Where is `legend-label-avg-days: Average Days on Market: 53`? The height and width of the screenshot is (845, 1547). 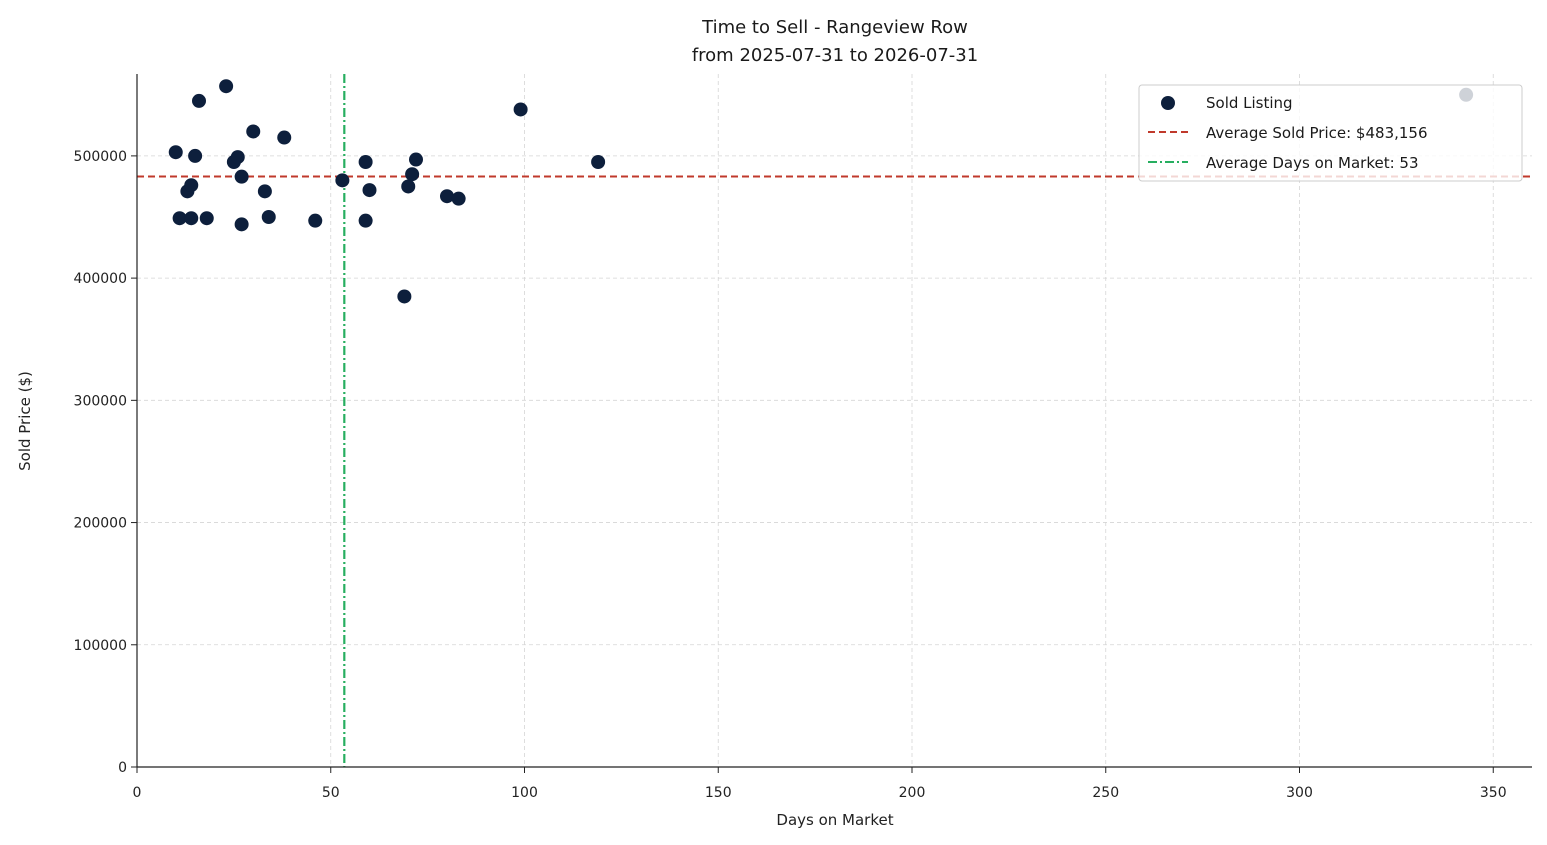 legend-label-avg-days: Average Days on Market: 53 is located at coordinates (1312, 163).